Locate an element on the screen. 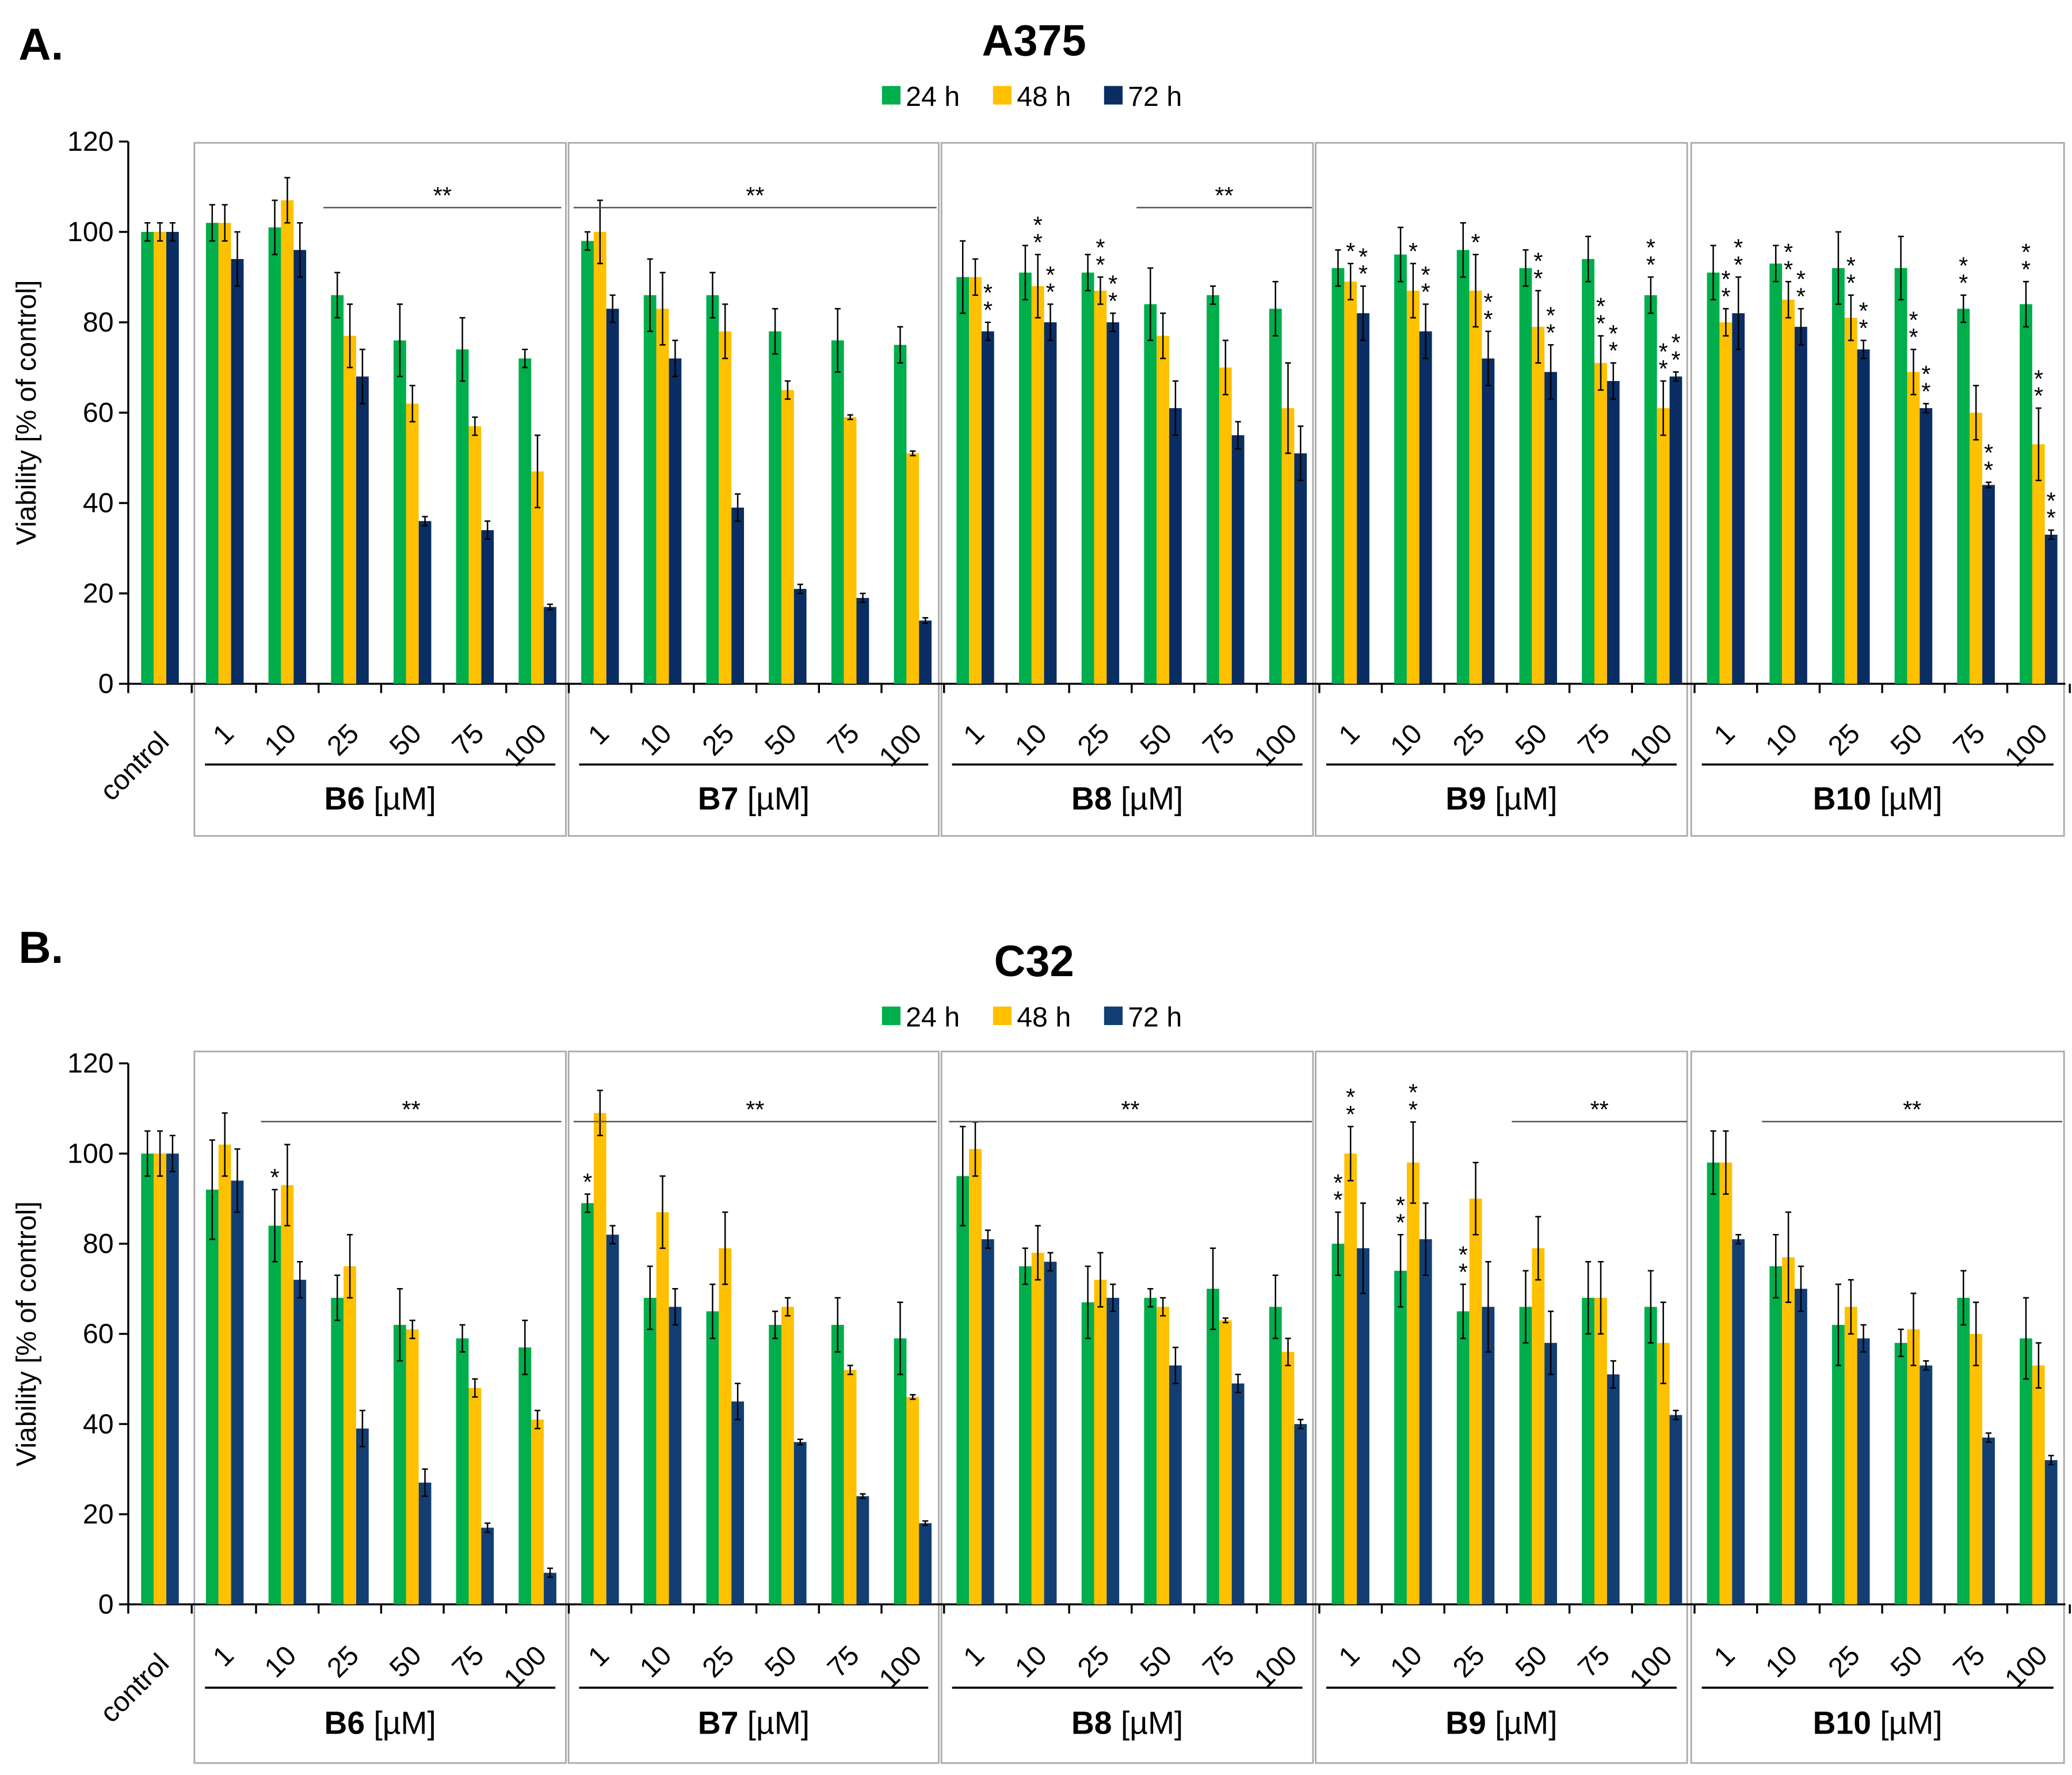 The height and width of the screenshot is (1775, 2072). bar-control-24h is located at coordinates (147, 457).